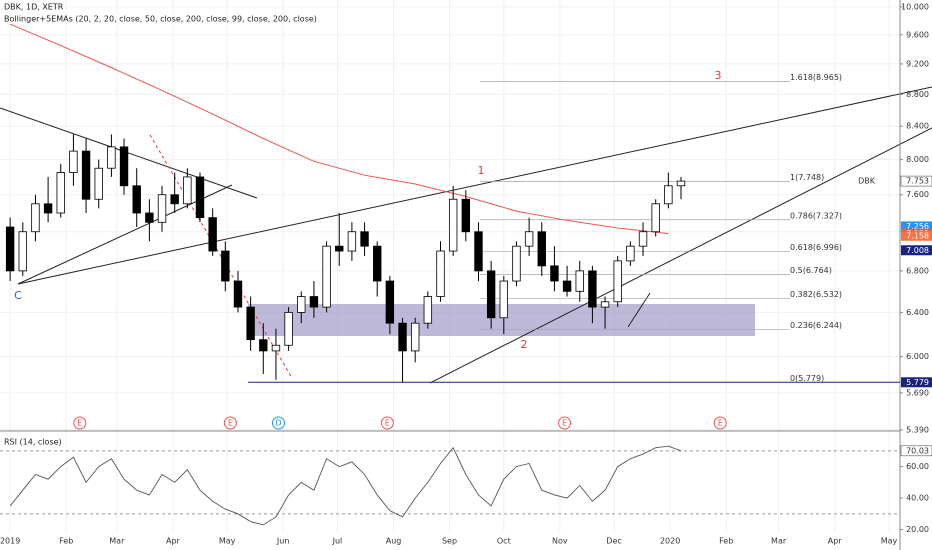 This screenshot has width=932, height=550. I want to click on y-tick-label: 8.000, so click(917, 159).